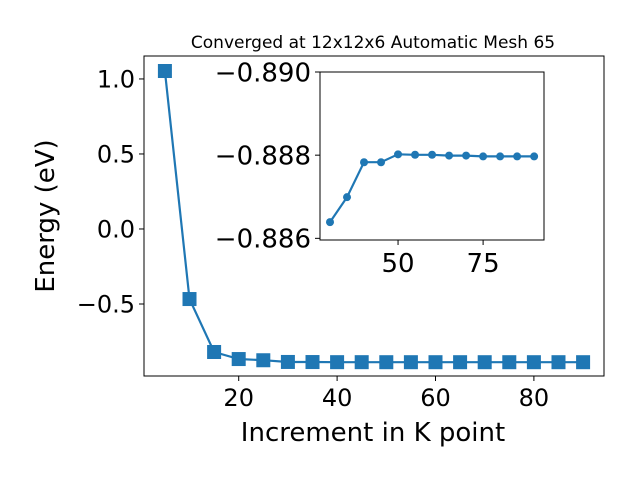  Describe the element at coordinates (238, 398) in the screenshot. I see `x-tick-label: 20` at that location.